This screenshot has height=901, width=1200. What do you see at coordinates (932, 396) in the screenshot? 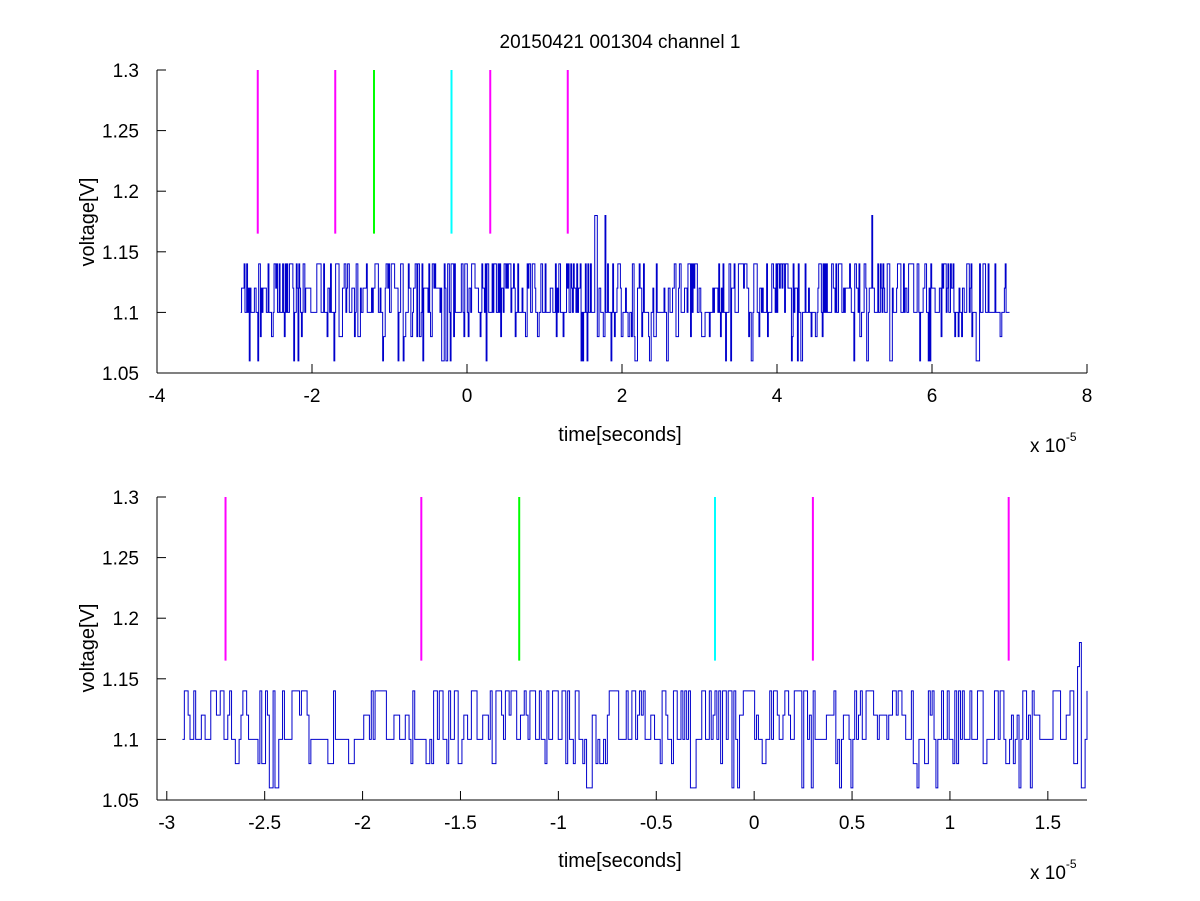
I see `x-tick-label: 6` at bounding box center [932, 396].